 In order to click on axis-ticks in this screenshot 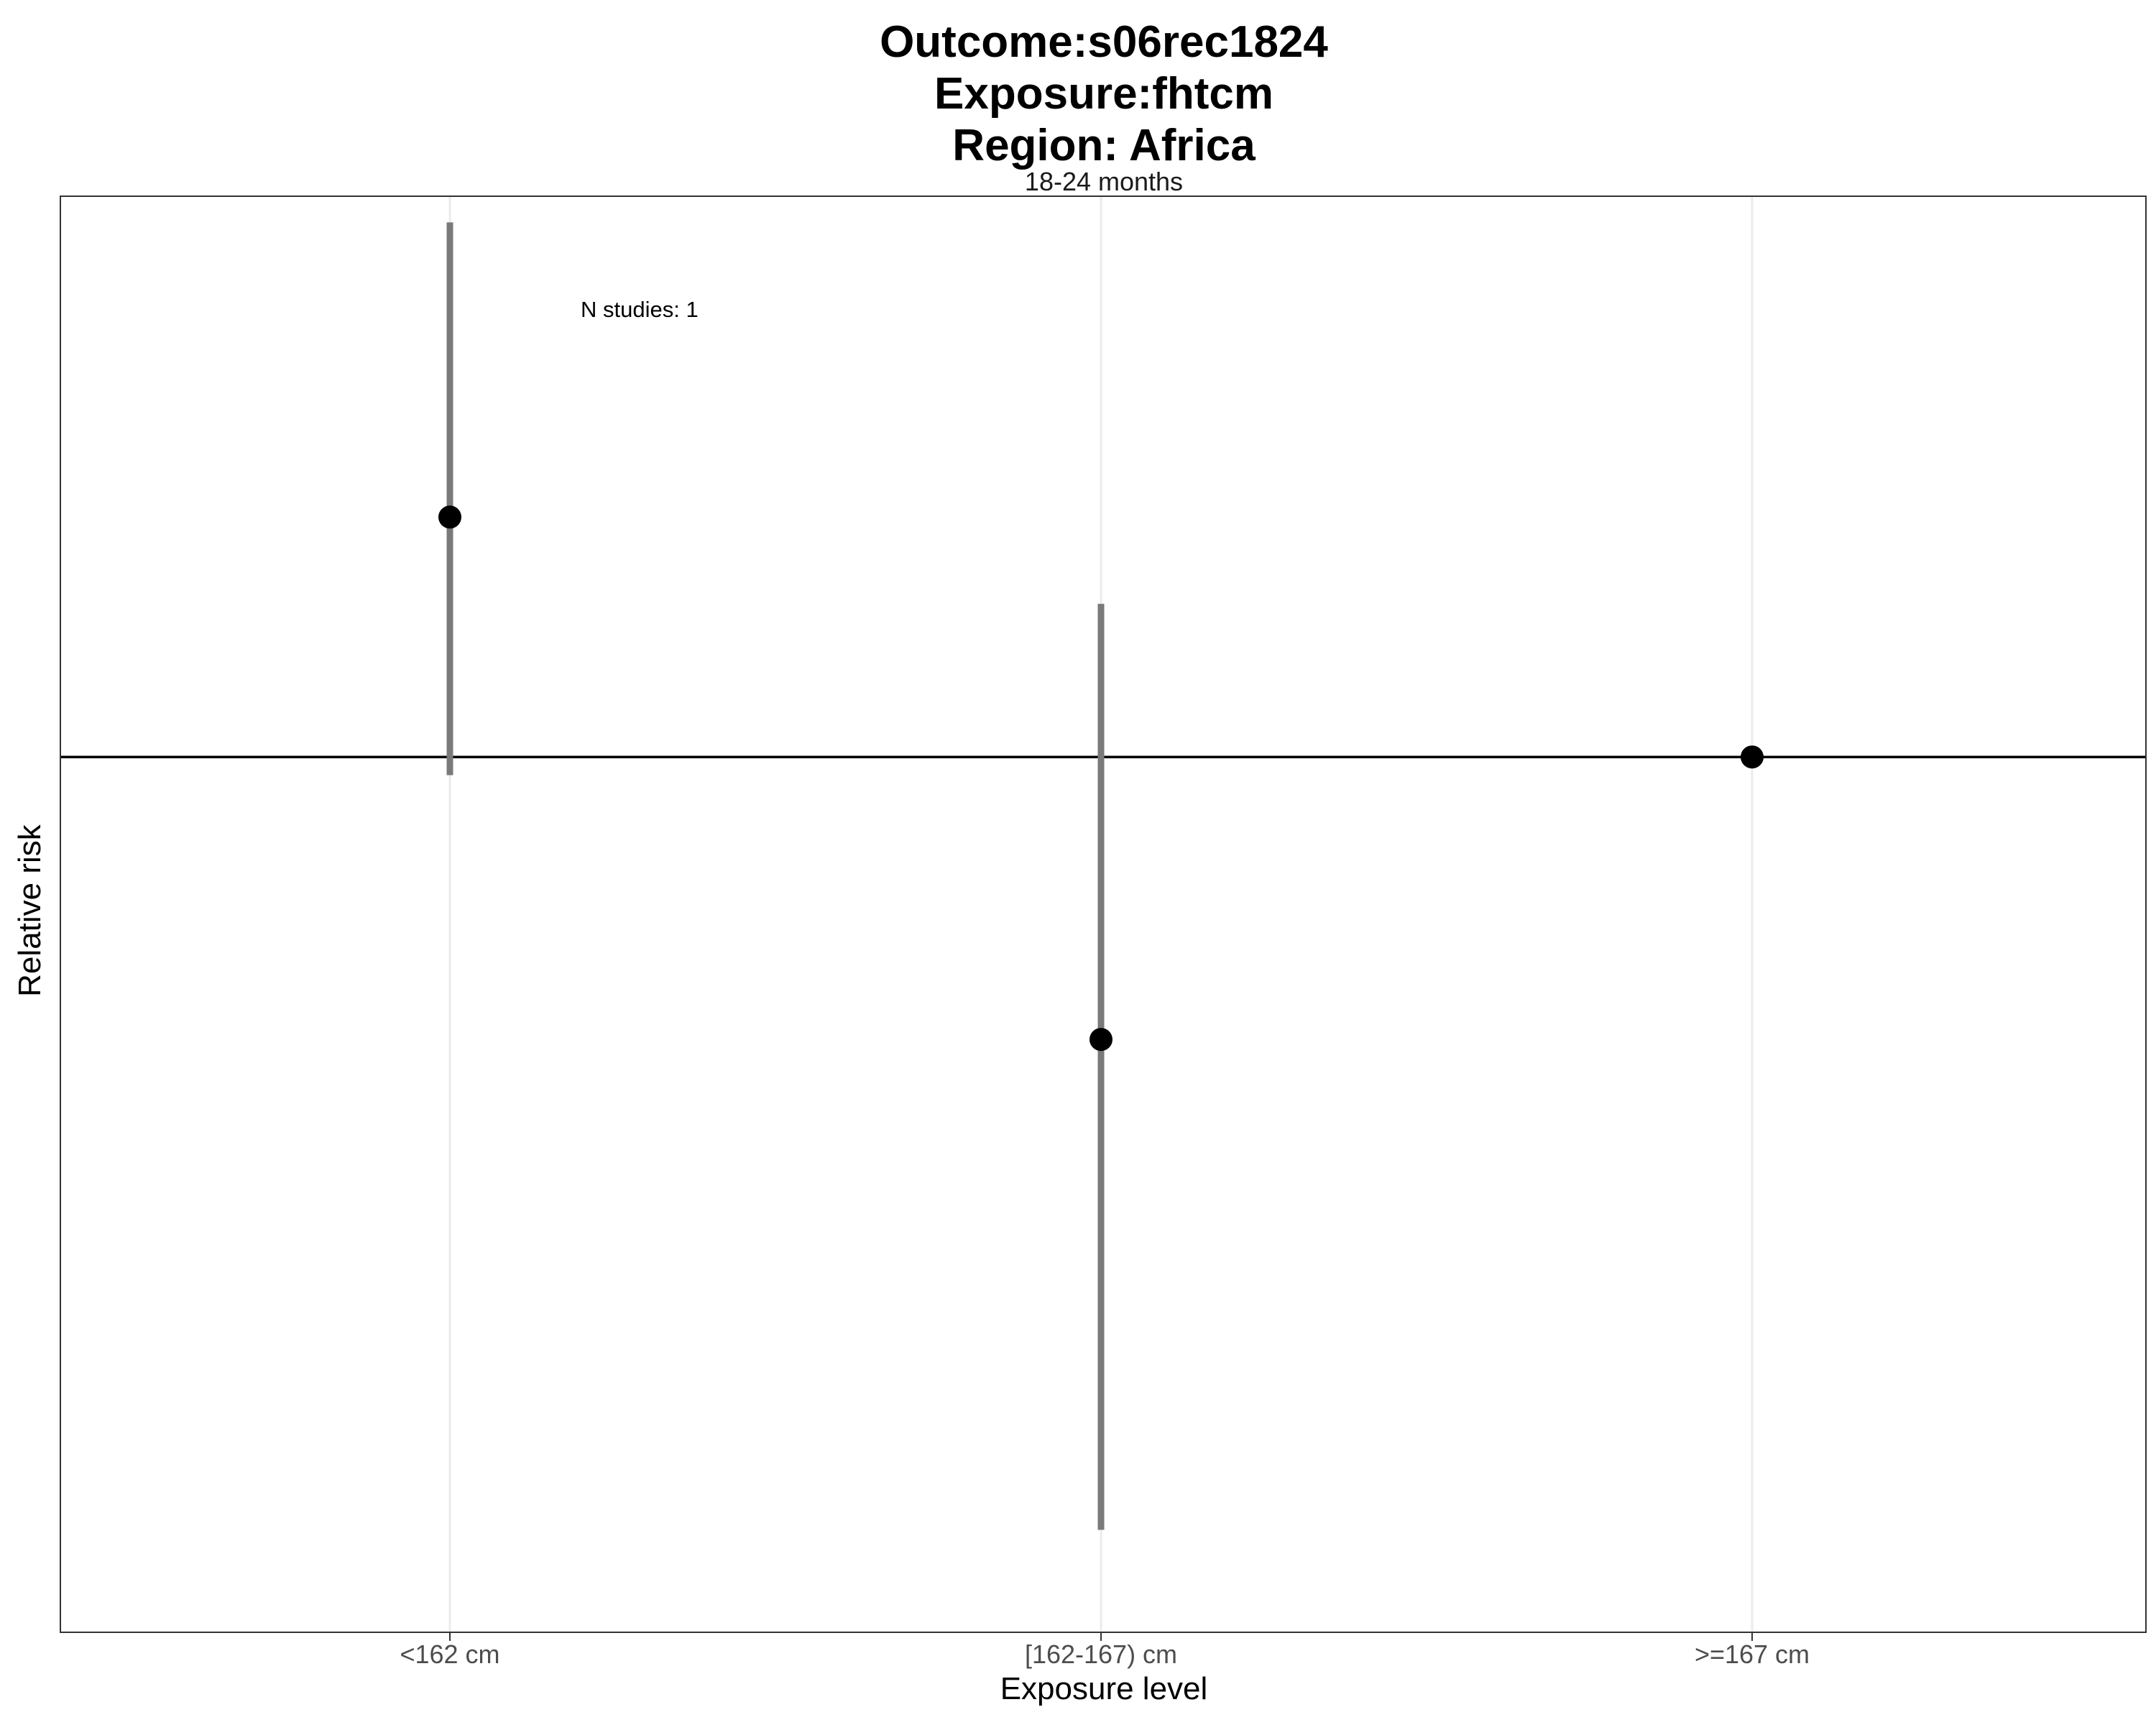, I will do `click(1101, 1636)`.